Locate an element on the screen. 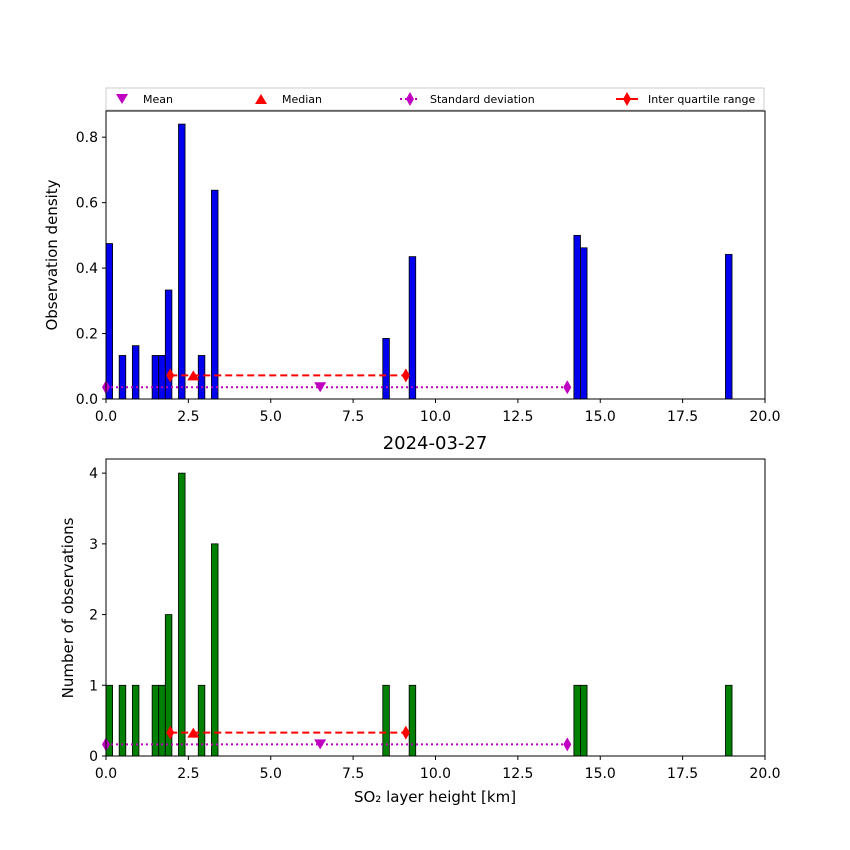  legend-iqr-label: Inter quartile range is located at coordinates (701, 99).